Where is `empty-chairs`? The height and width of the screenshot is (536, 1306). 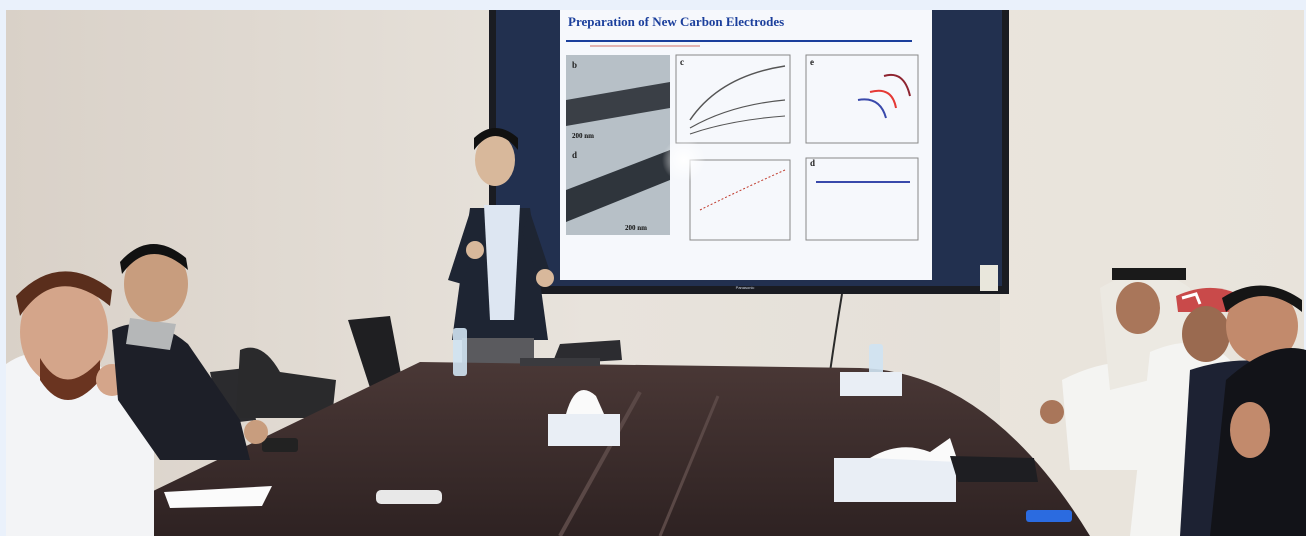 empty-chairs is located at coordinates (307, 370).